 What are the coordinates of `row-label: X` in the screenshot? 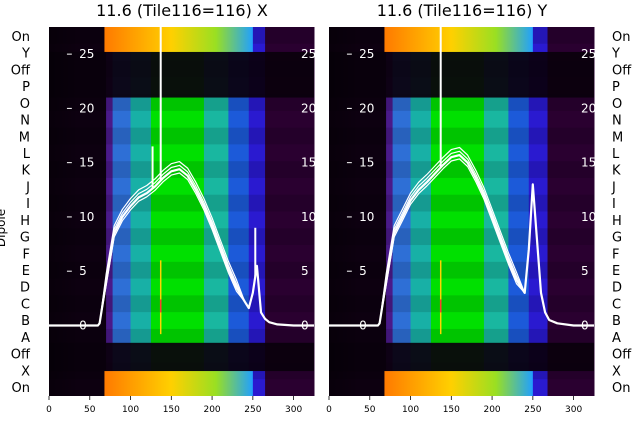 It's located at (616, 371).